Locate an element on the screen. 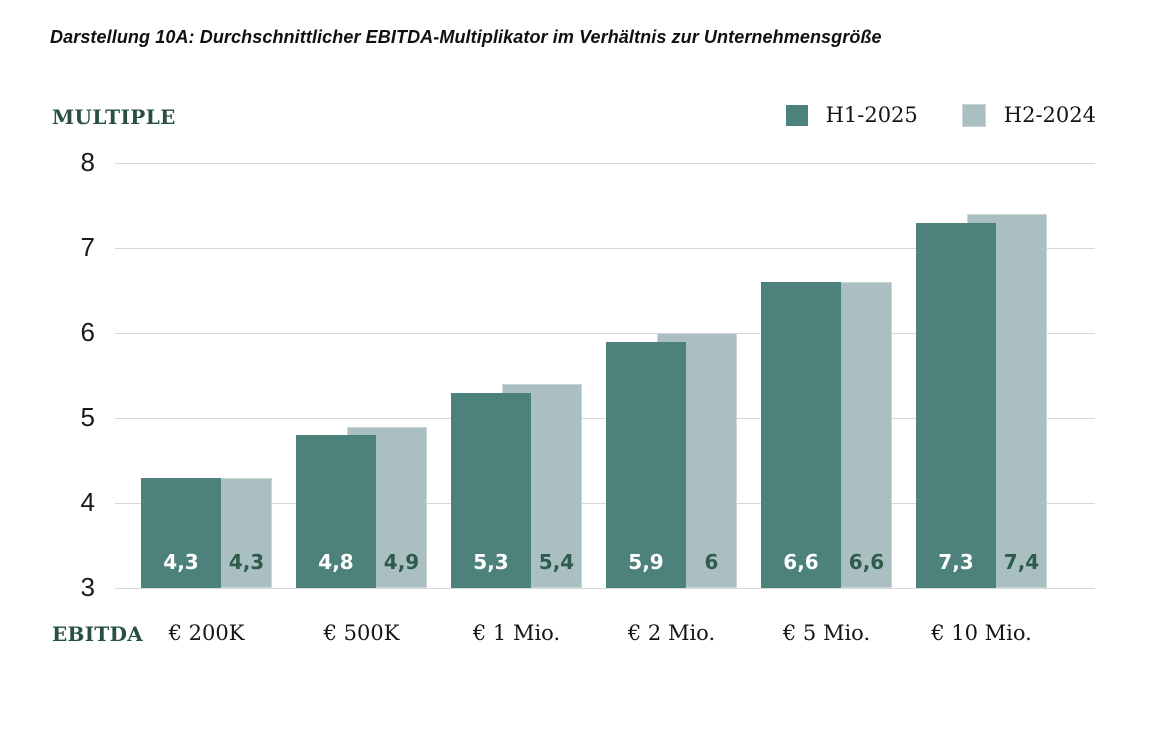 The width and height of the screenshot is (1154, 754). y-axis-title: MULTIPLE is located at coordinates (114, 117).